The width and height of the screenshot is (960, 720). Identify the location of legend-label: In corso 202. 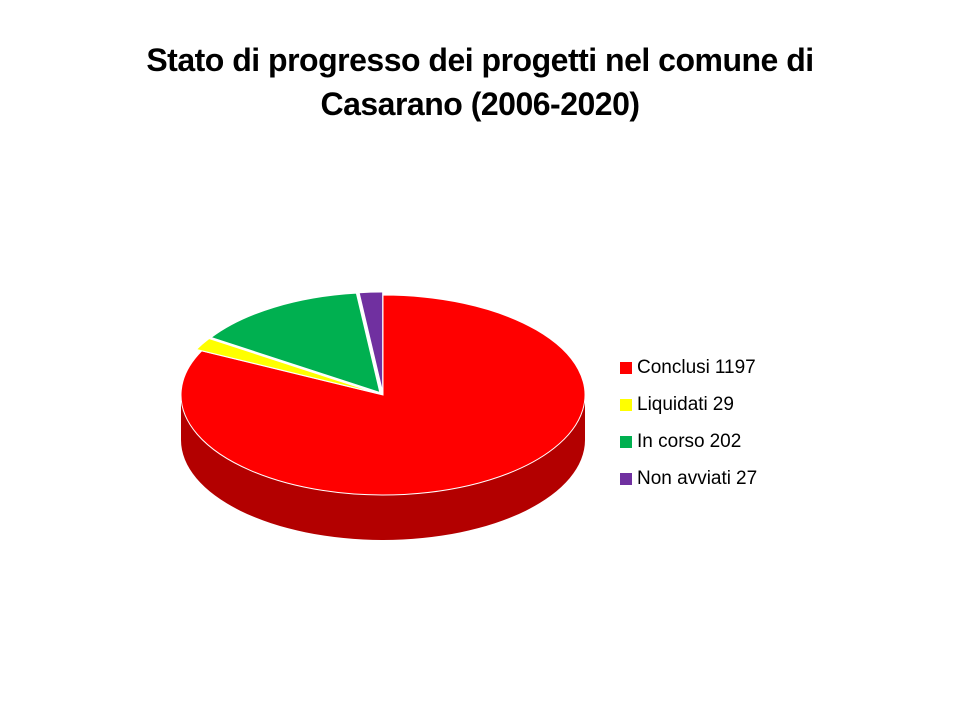
(689, 441).